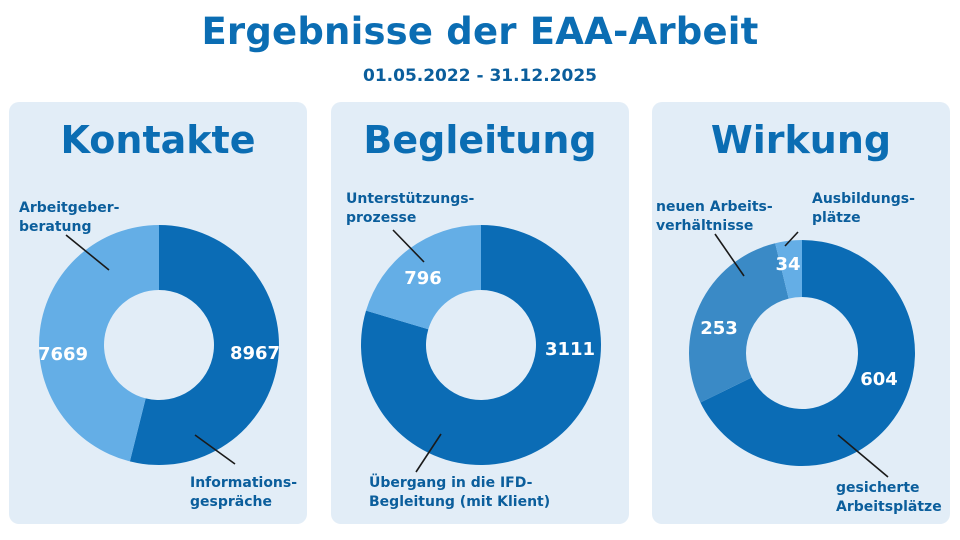 This screenshot has width=960, height=540. What do you see at coordinates (381, 218) in the screenshot?
I see `category-label-line: prozesse` at bounding box center [381, 218].